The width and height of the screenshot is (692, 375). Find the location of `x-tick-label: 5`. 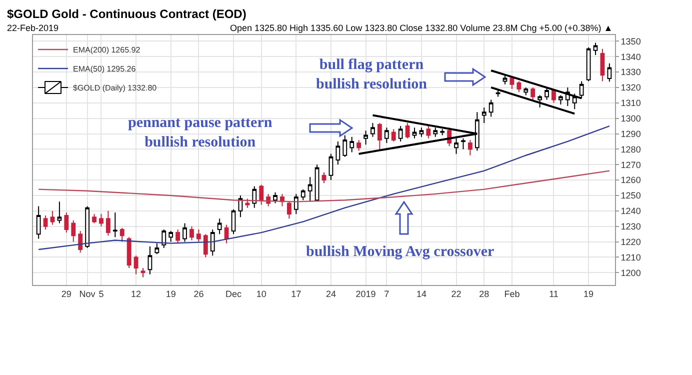

x-tick-label: 5 is located at coordinates (101, 293).